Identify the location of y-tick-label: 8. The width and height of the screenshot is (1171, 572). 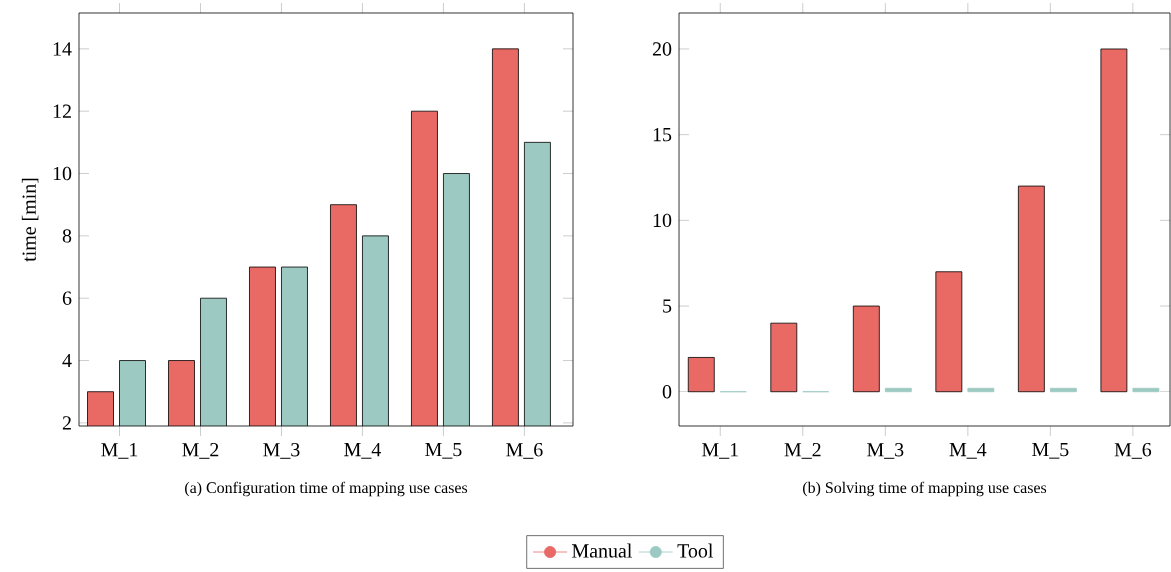
(67, 236).